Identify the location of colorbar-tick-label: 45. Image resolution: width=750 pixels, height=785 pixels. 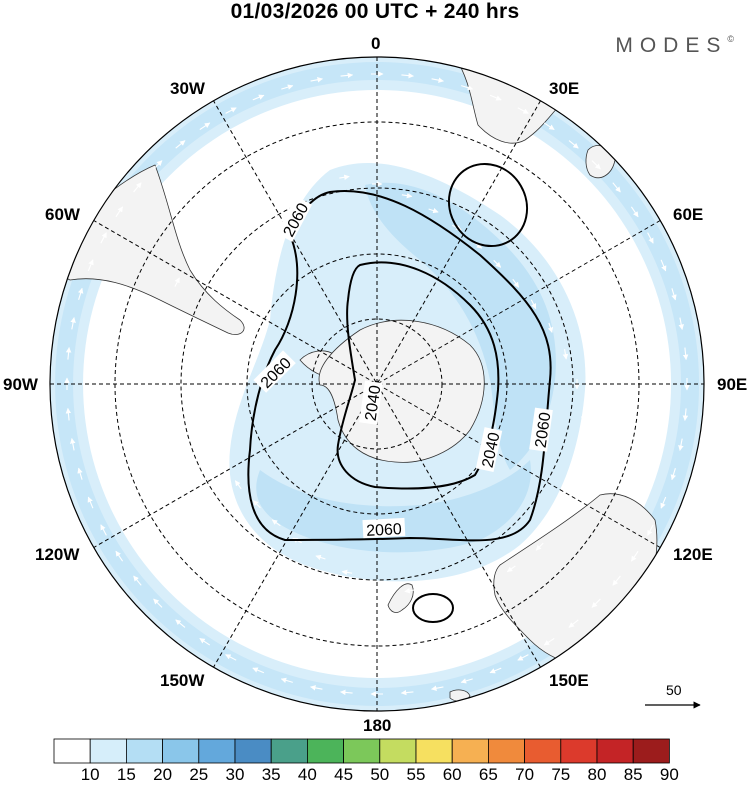
(344, 774).